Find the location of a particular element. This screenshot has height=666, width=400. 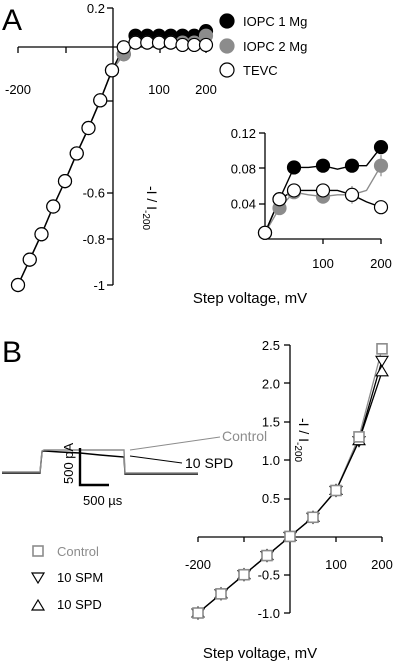

legend-label-spd: 10 SPD is located at coordinates (79, 604).